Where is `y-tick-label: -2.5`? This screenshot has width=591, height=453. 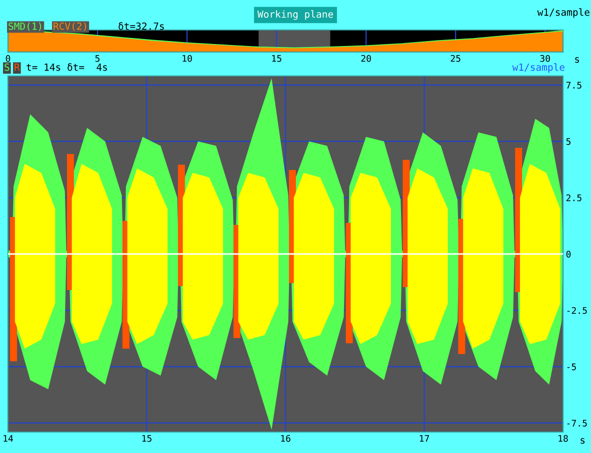 y-tick-label: -2.5 is located at coordinates (577, 310).